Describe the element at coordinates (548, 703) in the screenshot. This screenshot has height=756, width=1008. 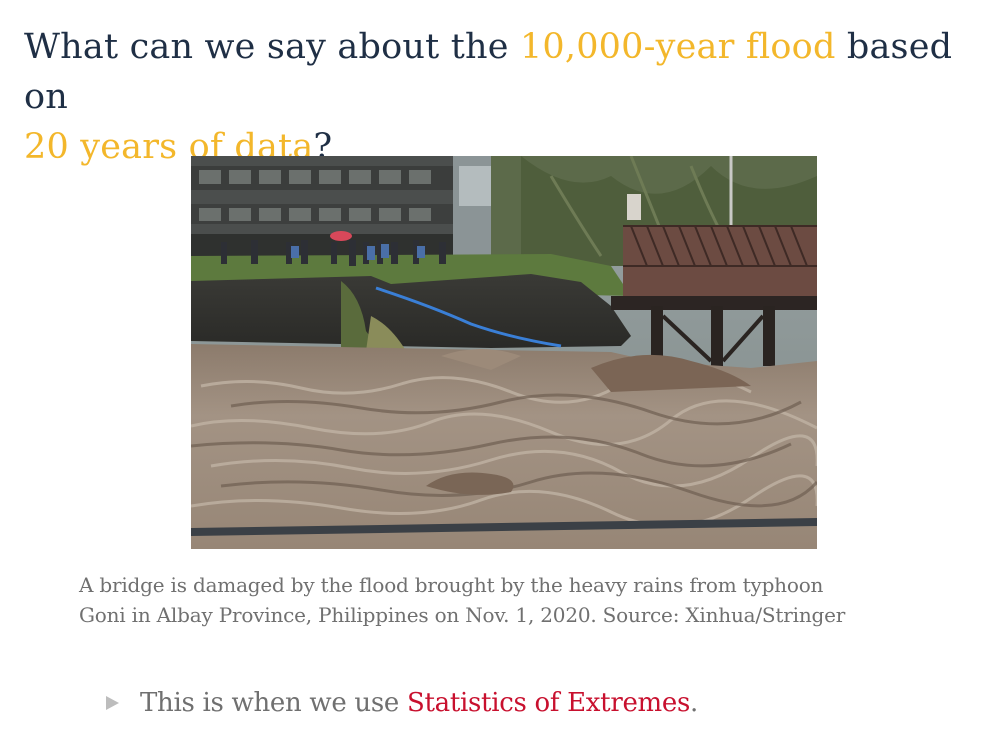
I see `bullet-accent: Statistics of Extremes` at that location.